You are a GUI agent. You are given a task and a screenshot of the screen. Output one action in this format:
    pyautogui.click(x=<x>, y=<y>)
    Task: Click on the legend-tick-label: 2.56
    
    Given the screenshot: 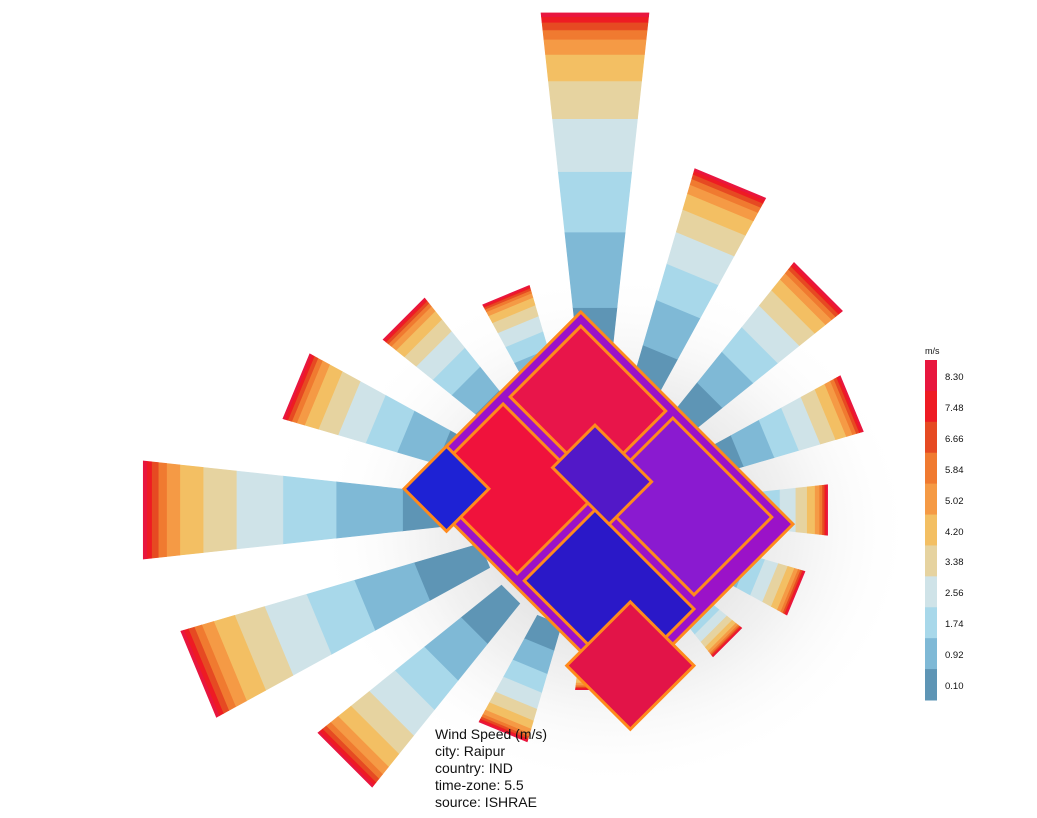 What is the action you would take?
    pyautogui.click(x=954, y=594)
    